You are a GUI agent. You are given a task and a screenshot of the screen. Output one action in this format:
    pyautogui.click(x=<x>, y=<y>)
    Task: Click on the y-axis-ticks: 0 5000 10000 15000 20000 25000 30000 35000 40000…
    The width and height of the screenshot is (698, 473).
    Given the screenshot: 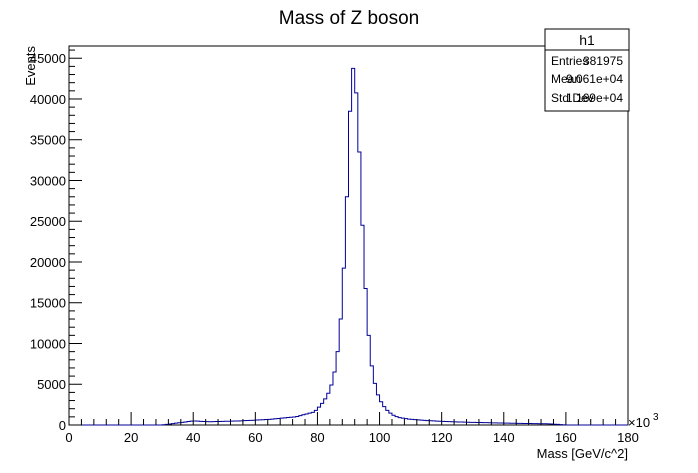 What is the action you would take?
    pyautogui.click(x=56, y=241)
    